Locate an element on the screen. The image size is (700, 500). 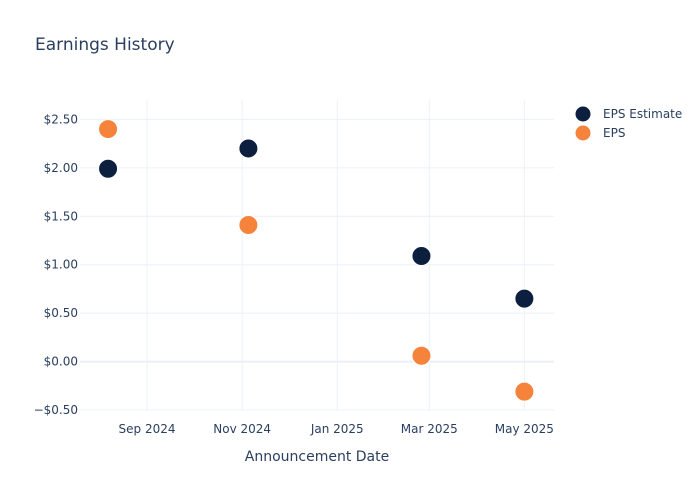
x-tick-label: May 2025 is located at coordinates (524, 429).